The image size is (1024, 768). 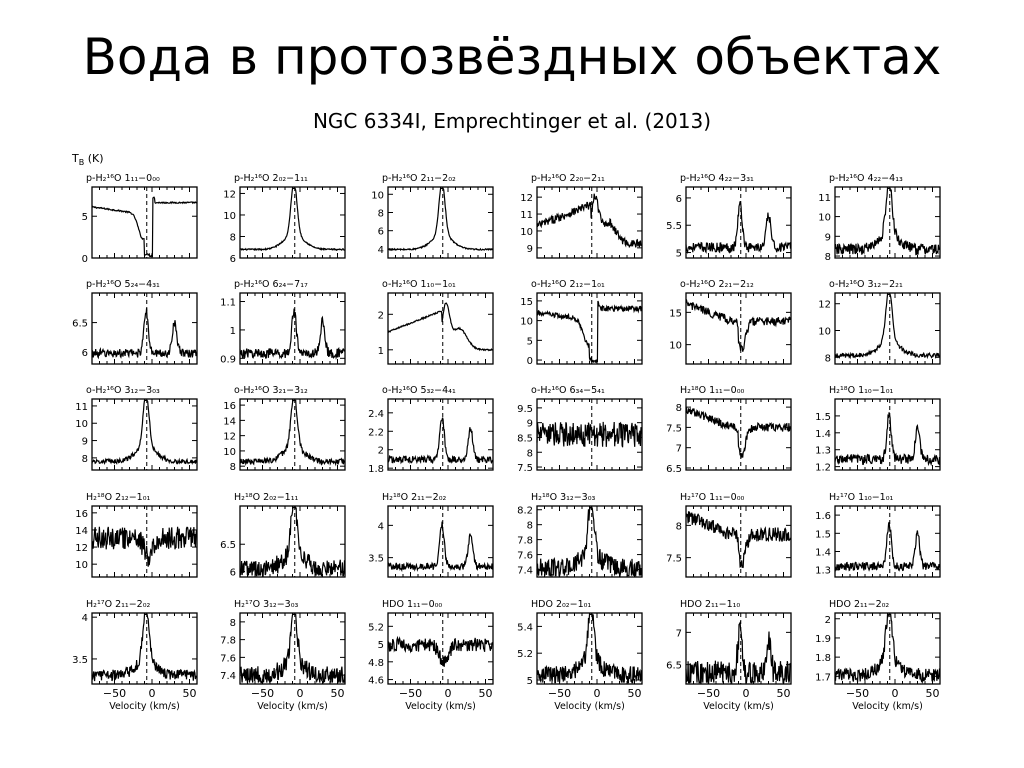 What do you see at coordinates (712, 390) in the screenshot?
I see `panel-label: H₂¹⁸O 1₁₁−0₀₀` at bounding box center [712, 390].